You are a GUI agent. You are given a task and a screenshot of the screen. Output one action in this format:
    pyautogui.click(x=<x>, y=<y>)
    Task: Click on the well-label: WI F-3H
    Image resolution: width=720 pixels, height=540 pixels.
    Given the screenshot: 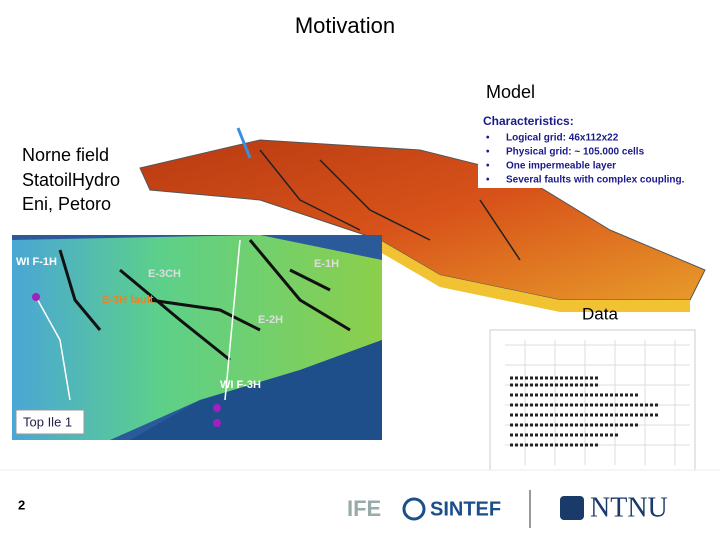 What is the action you would take?
    pyautogui.click(x=240, y=385)
    